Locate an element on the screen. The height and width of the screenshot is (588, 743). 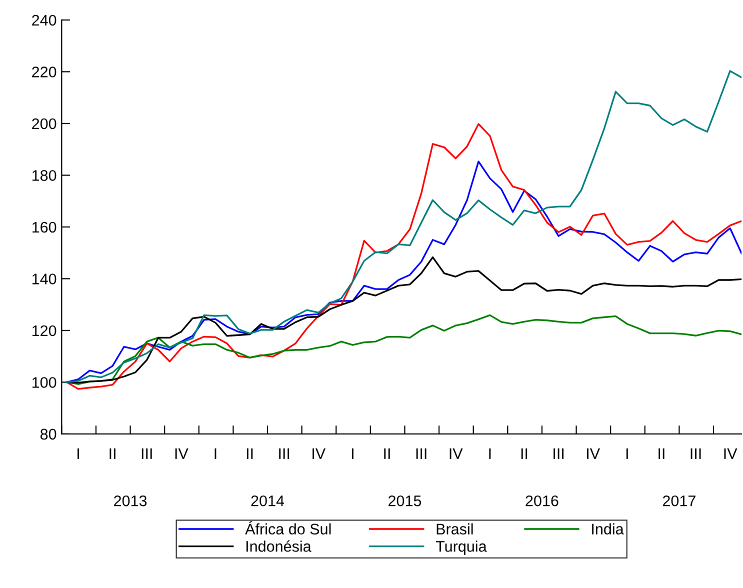
y-tick-label: 140 is located at coordinates (44, 279).